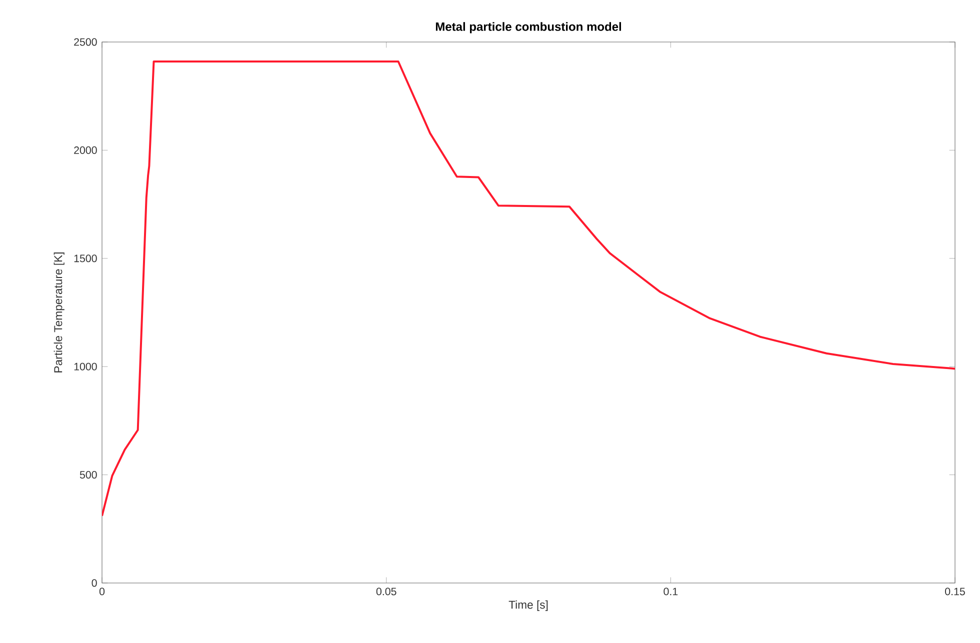 The width and height of the screenshot is (980, 643). Describe the element at coordinates (88, 475) in the screenshot. I see `y-tick-label: 500` at that location.